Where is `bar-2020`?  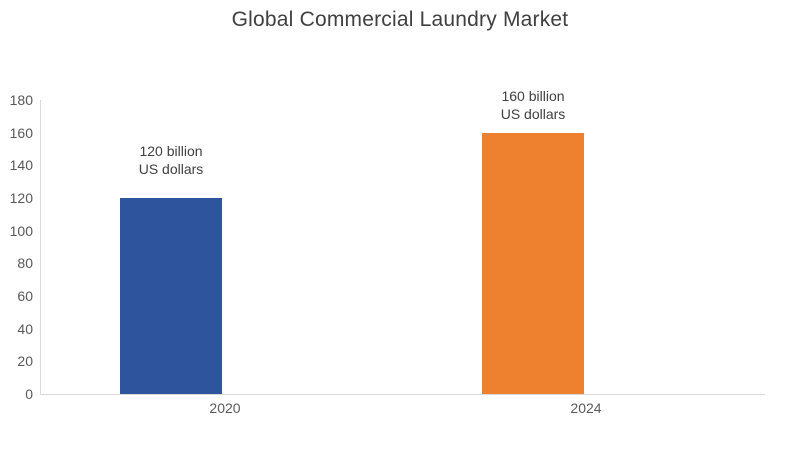
bar-2020 is located at coordinates (171, 296).